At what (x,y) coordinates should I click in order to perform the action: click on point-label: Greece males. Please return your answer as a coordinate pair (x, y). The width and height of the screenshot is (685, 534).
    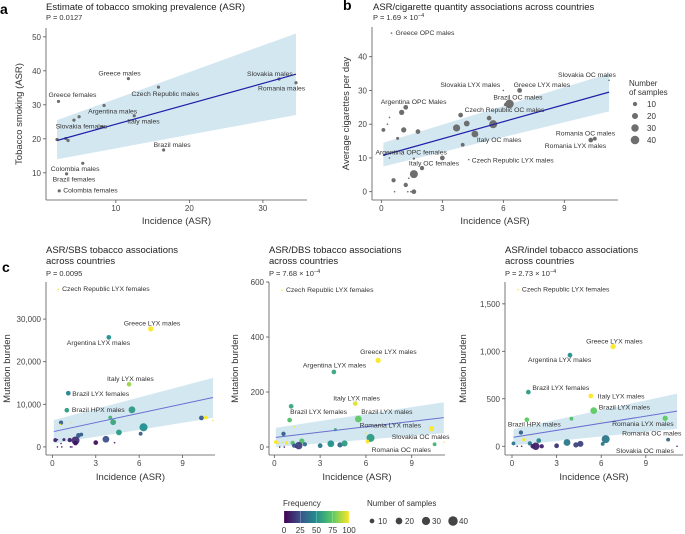
    Looking at the image, I should click on (119, 73).